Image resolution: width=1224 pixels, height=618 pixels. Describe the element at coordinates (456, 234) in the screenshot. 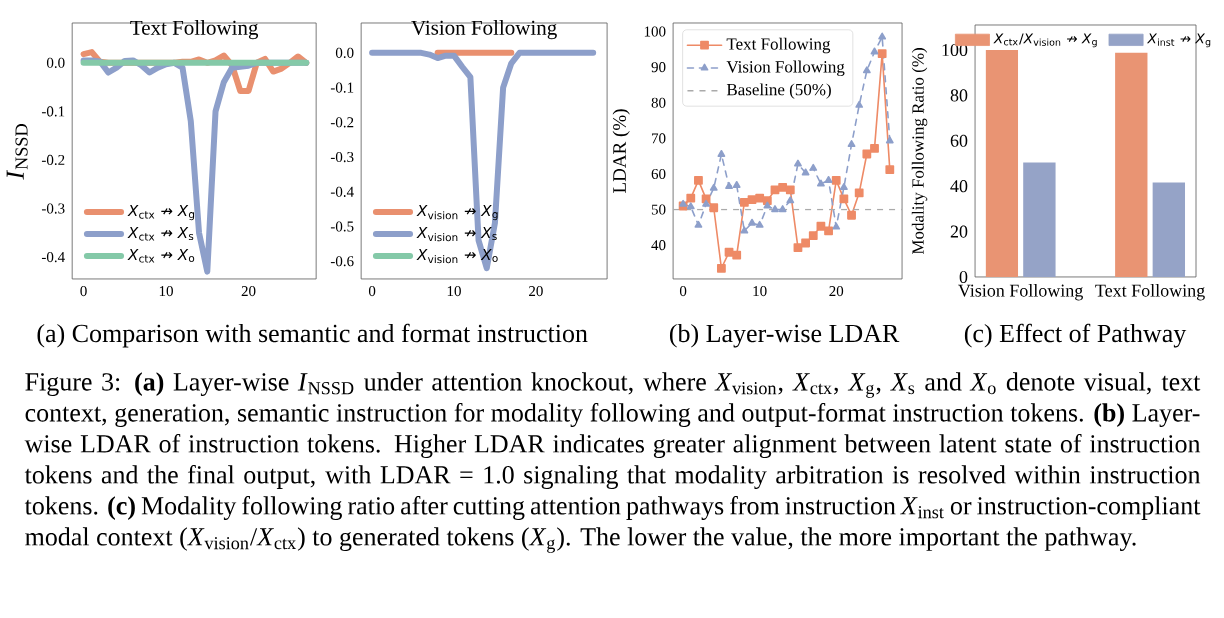

I see `legend-label: X$_{vision}$ ↛ X$_{s}$` at that location.